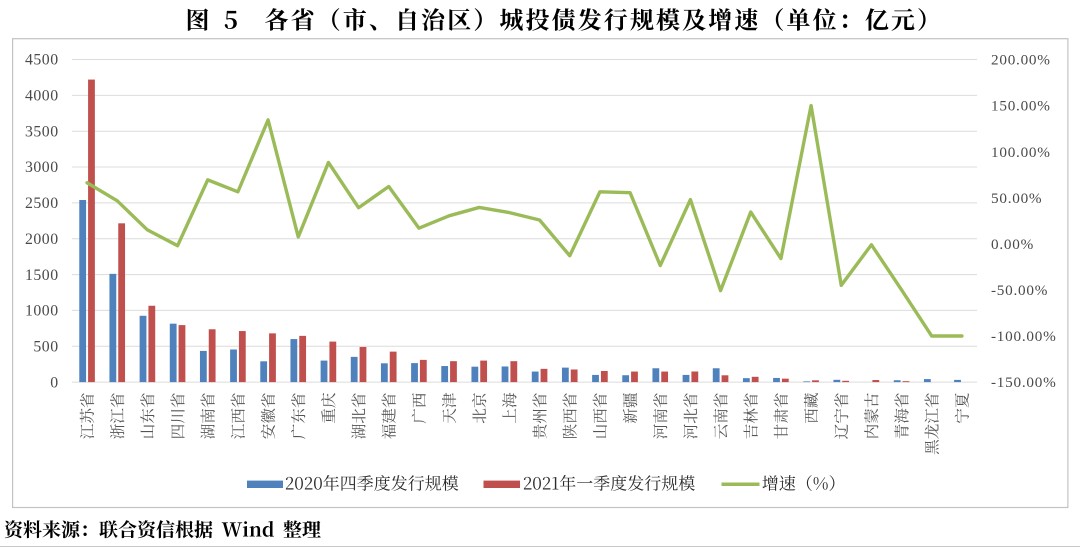 Image resolution: width=1080 pixels, height=548 pixels. What do you see at coordinates (42, 60) in the screenshot?
I see `svg-text: 4500` at bounding box center [42, 60].